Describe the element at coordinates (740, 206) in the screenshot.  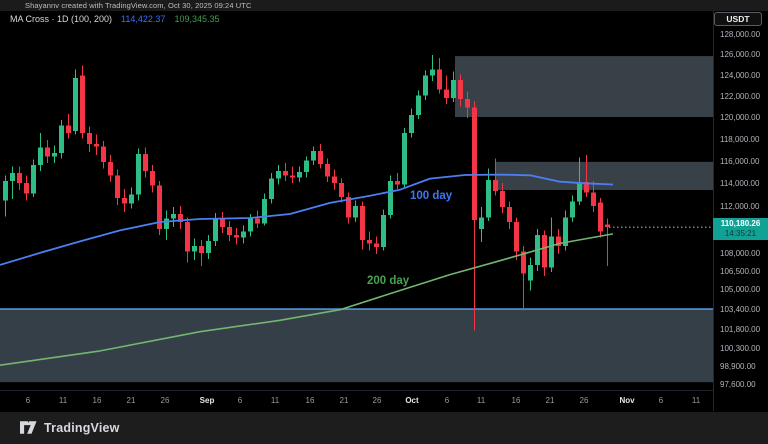
I see `price-axis-tick: 112,000.00` at that location.